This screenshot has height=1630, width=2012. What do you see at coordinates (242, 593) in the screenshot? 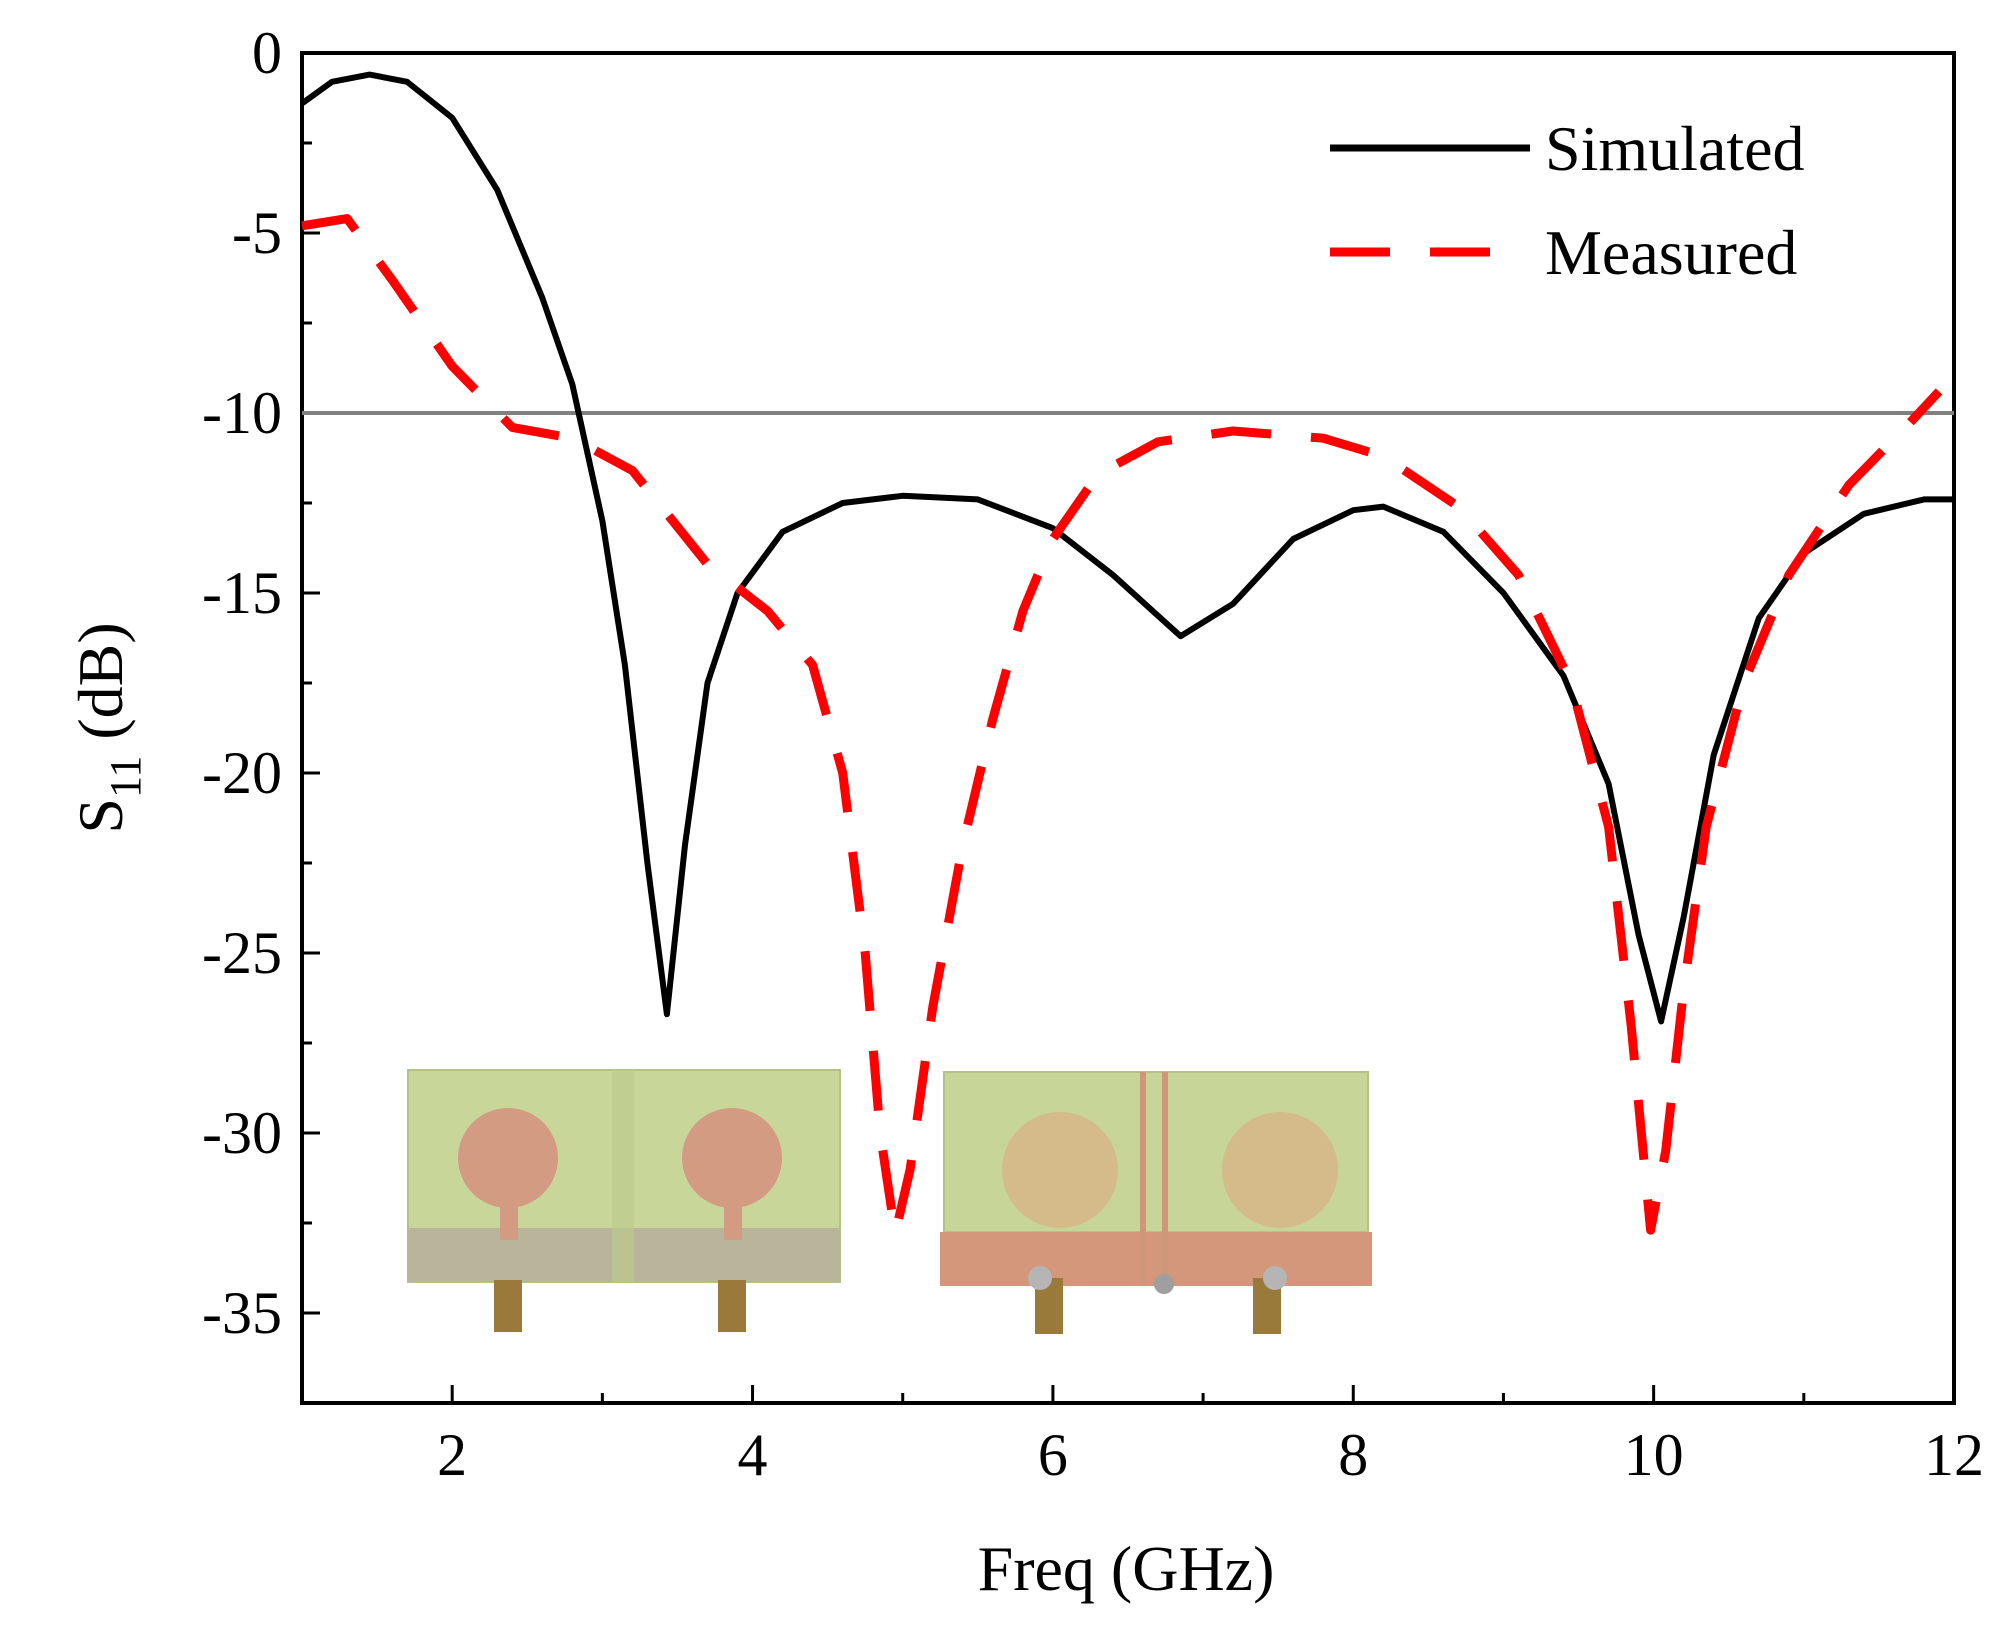
I see `y-tick-label: -15` at bounding box center [242, 593].